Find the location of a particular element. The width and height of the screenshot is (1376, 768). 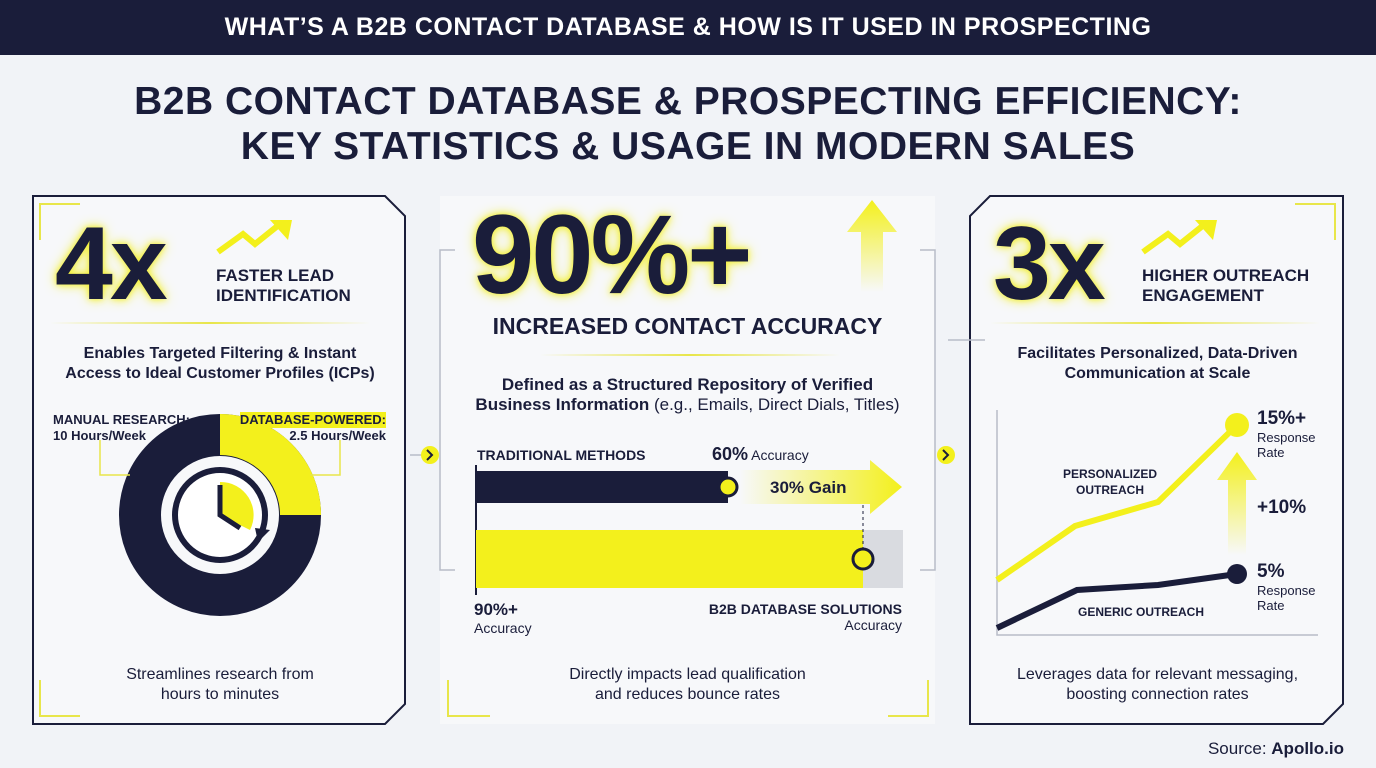

middle-label: INCREASED CONTACT ACCURACY is located at coordinates (687, 326).